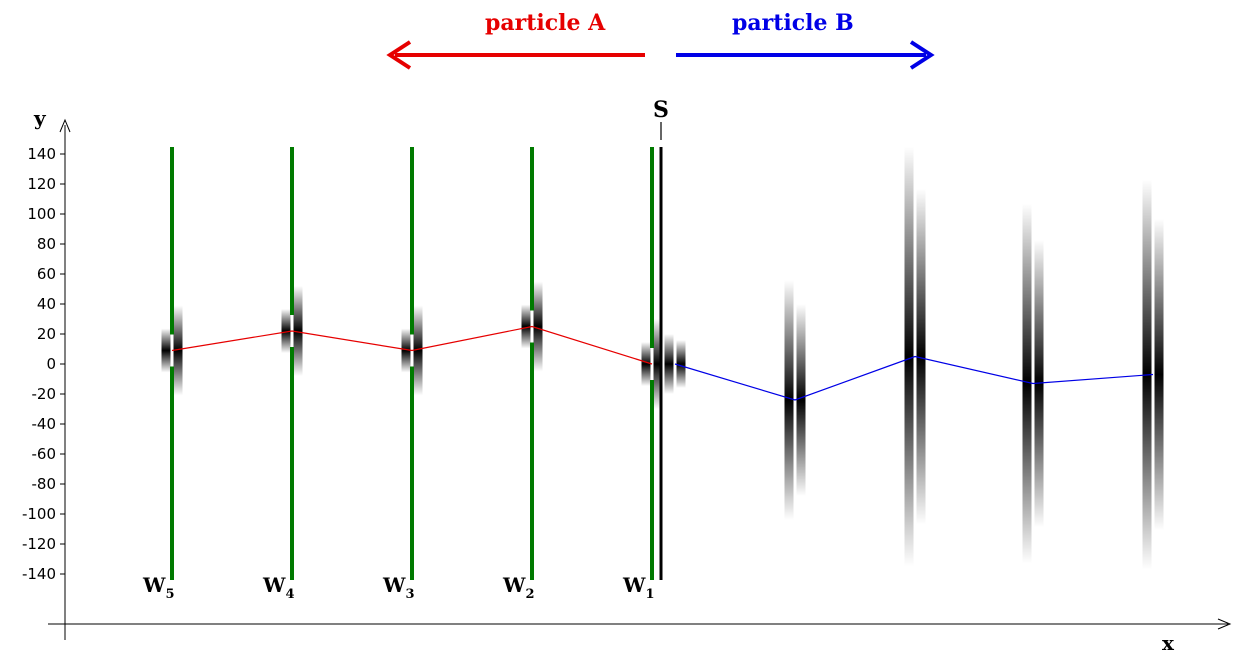 The height and width of the screenshot is (652, 1233). I want to click on y-tick-label: 20, so click(46, 334).